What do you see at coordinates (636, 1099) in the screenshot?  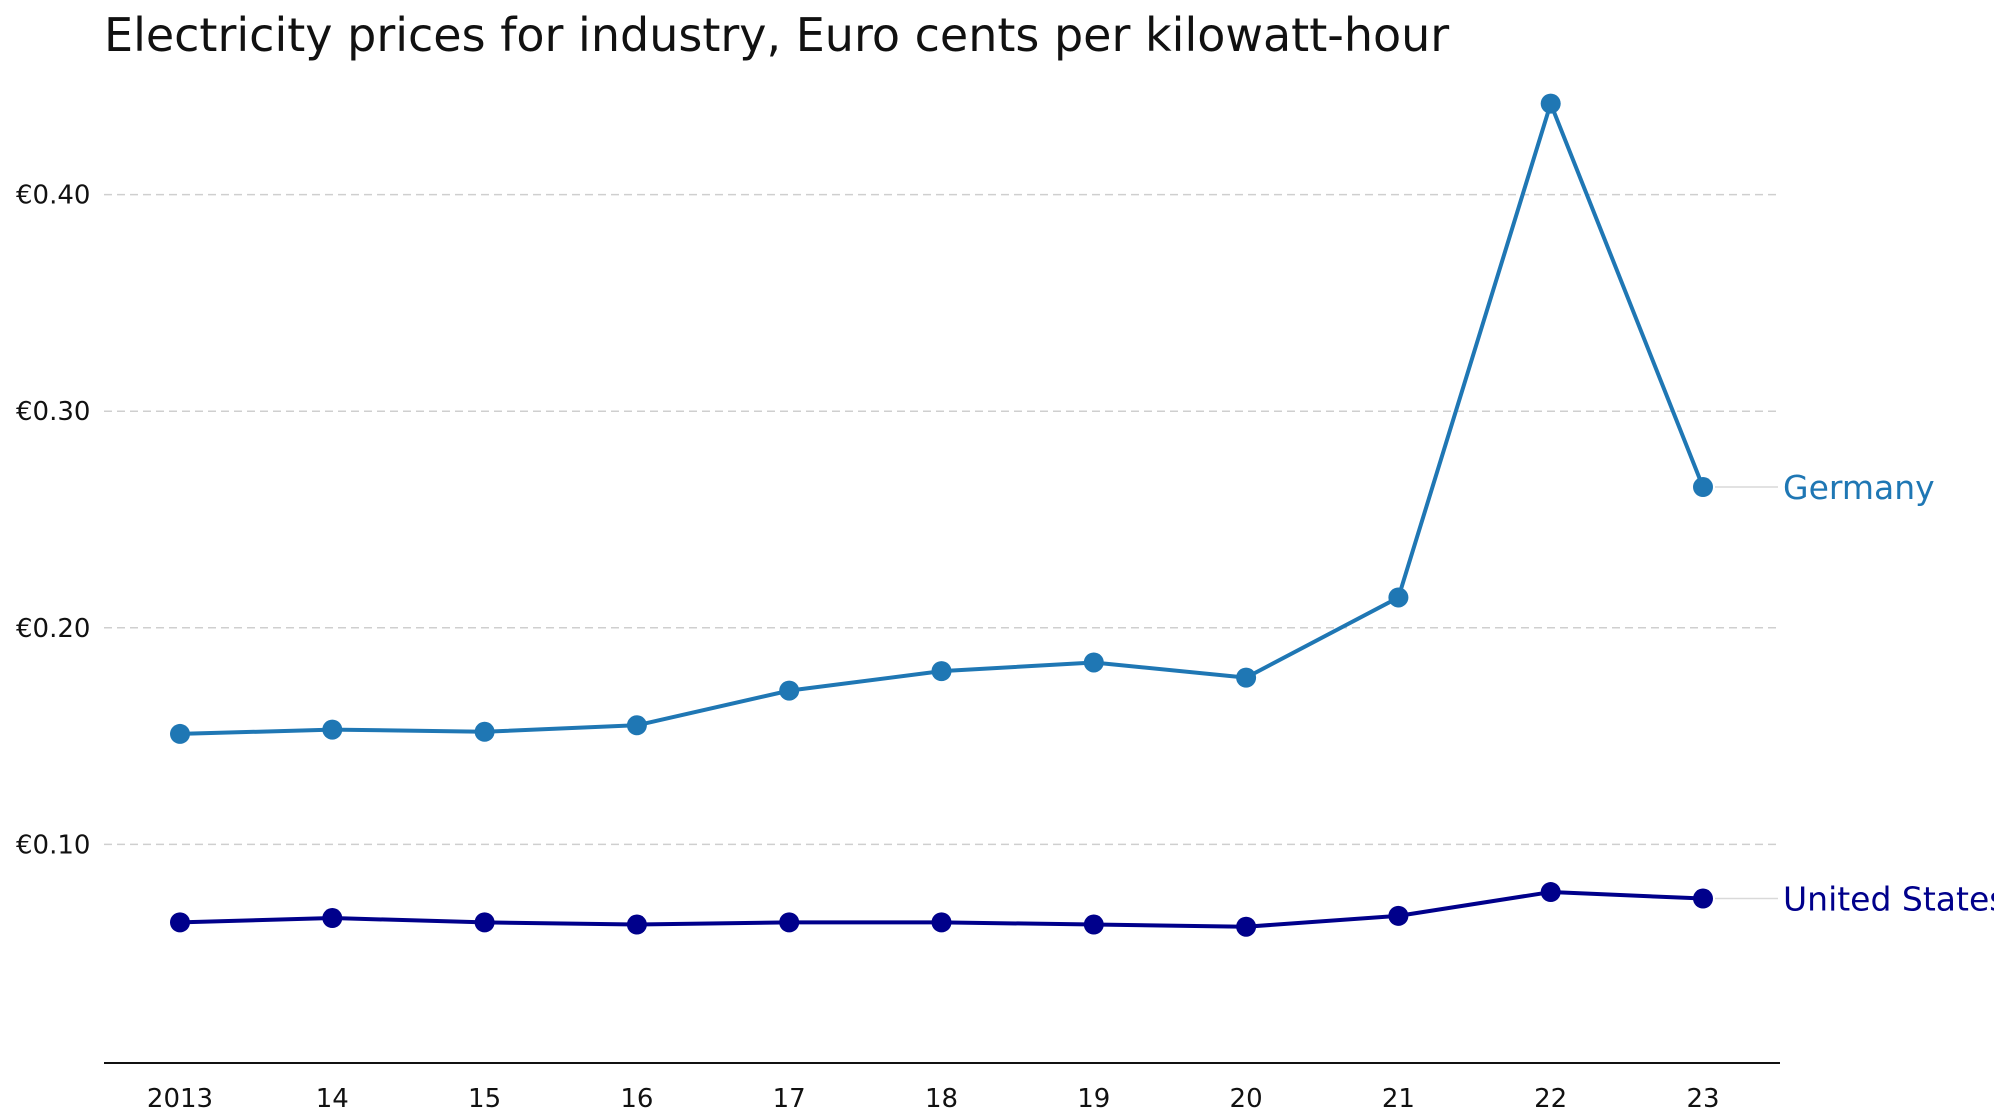 I see `x-tick-label: 16` at bounding box center [636, 1099].